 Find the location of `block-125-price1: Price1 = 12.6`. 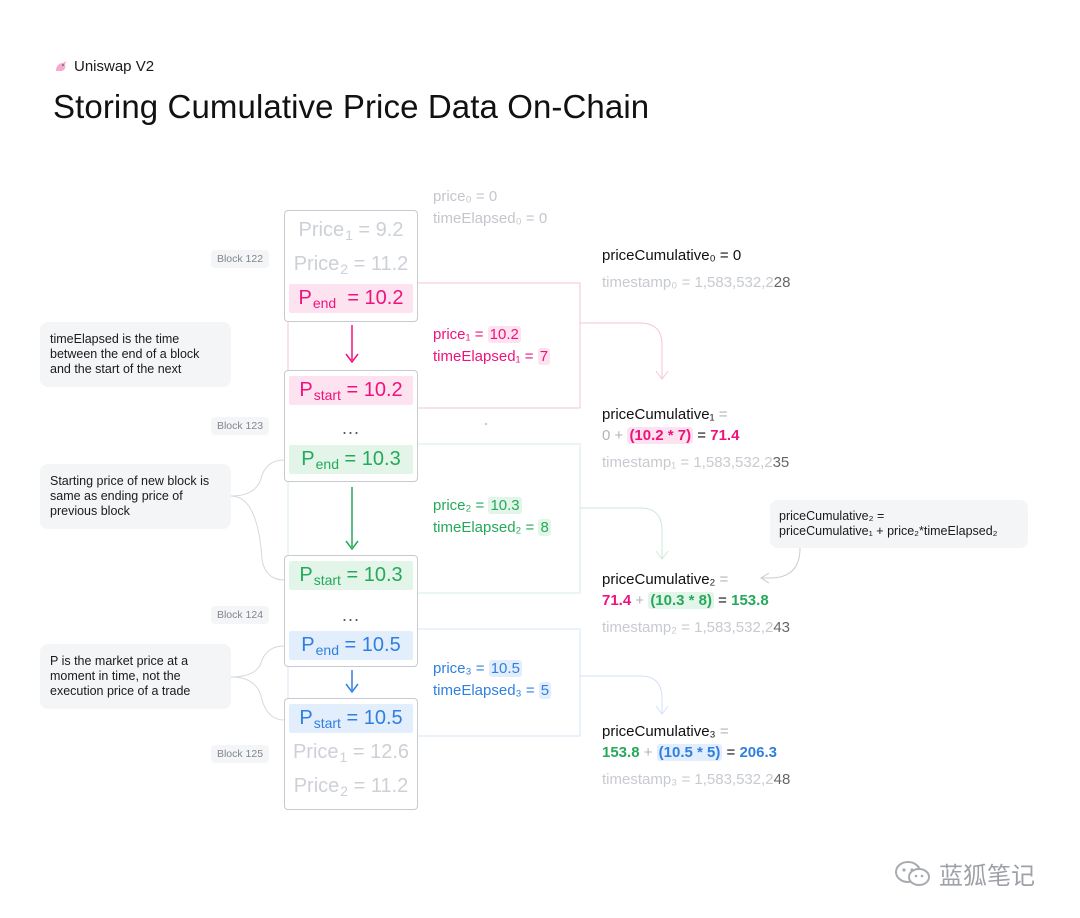

block-125-price1: Price1 = 12.6 is located at coordinates (351, 753).